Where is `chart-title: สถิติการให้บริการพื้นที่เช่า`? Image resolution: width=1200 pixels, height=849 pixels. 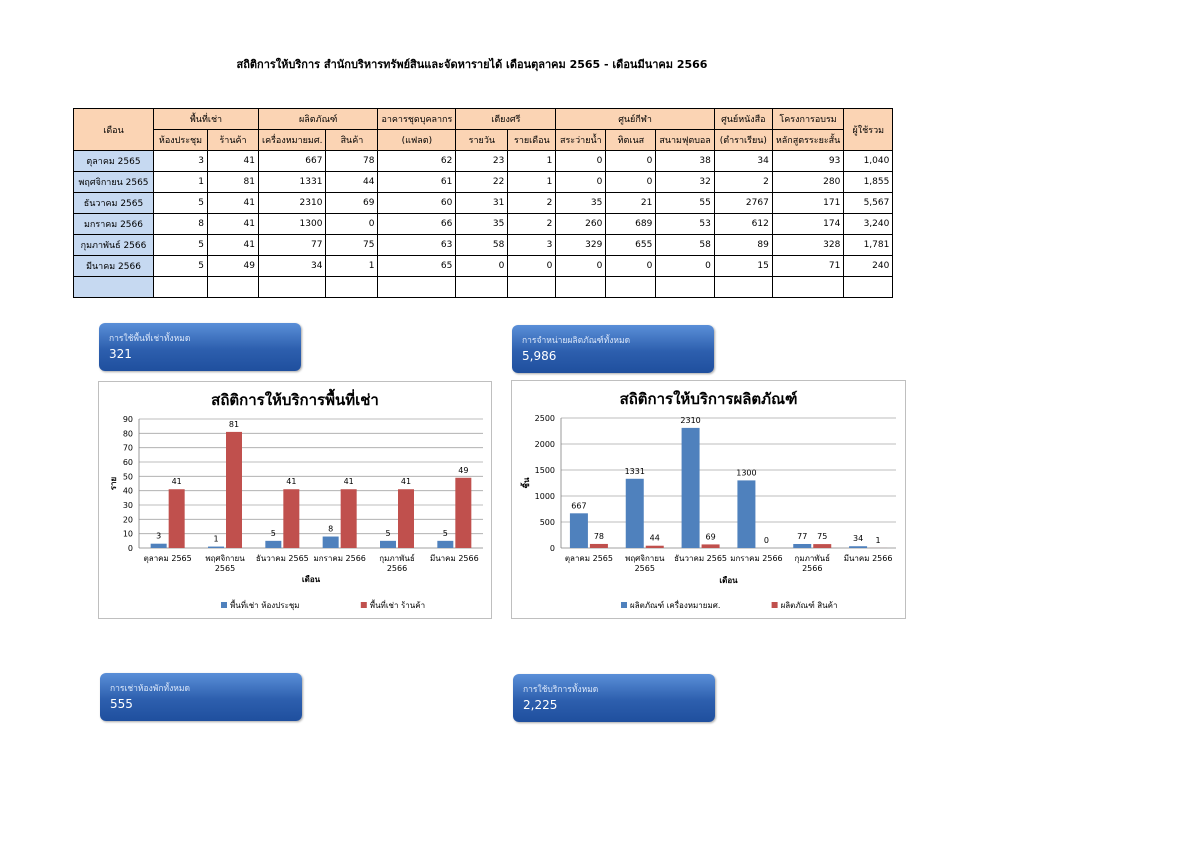
chart-title: สถิติการให้บริการพื้นที่เช่า is located at coordinates (295, 398).